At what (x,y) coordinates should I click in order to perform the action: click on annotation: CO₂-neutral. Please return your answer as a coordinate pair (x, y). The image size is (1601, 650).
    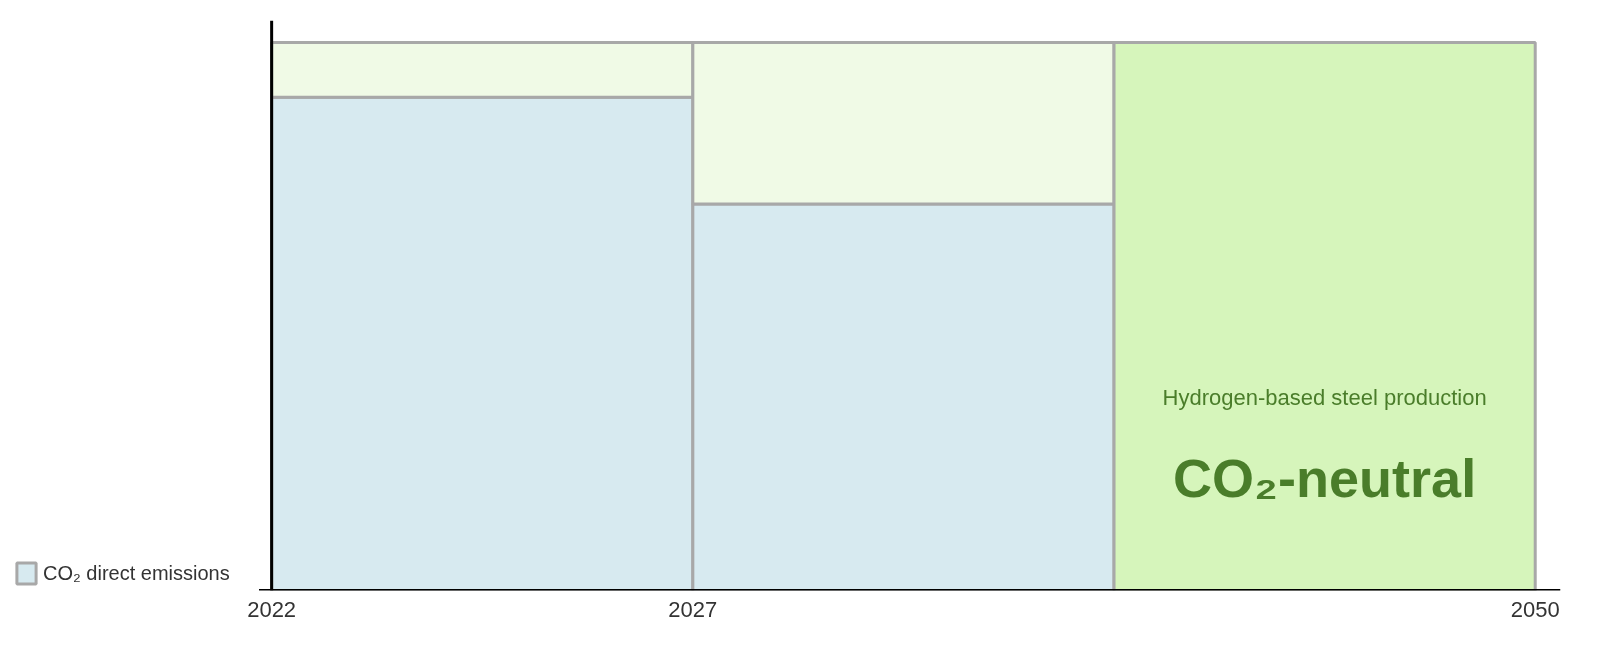
    Looking at the image, I should click on (1325, 478).